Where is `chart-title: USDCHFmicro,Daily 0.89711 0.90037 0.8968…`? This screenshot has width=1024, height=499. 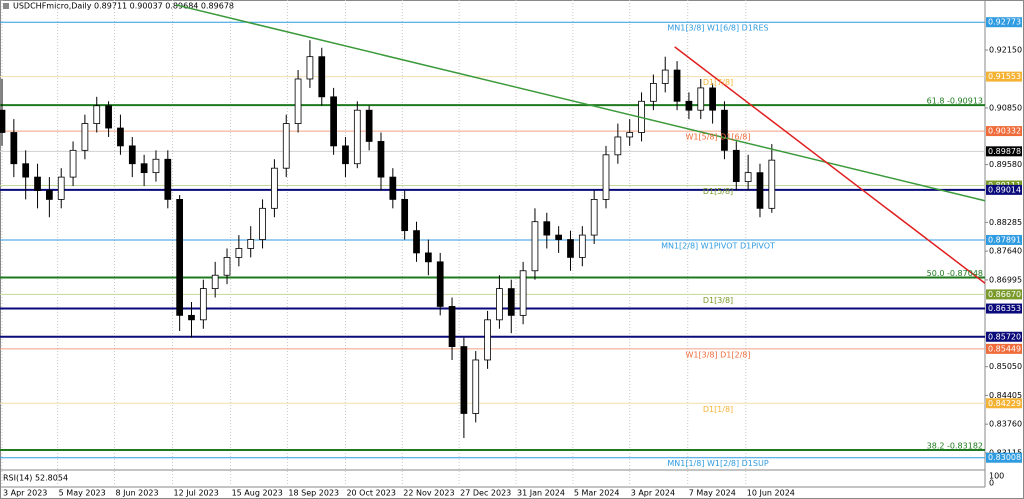 chart-title: USDCHFmicro,Daily 0.89711 0.90037 0.8968… is located at coordinates (123, 6).